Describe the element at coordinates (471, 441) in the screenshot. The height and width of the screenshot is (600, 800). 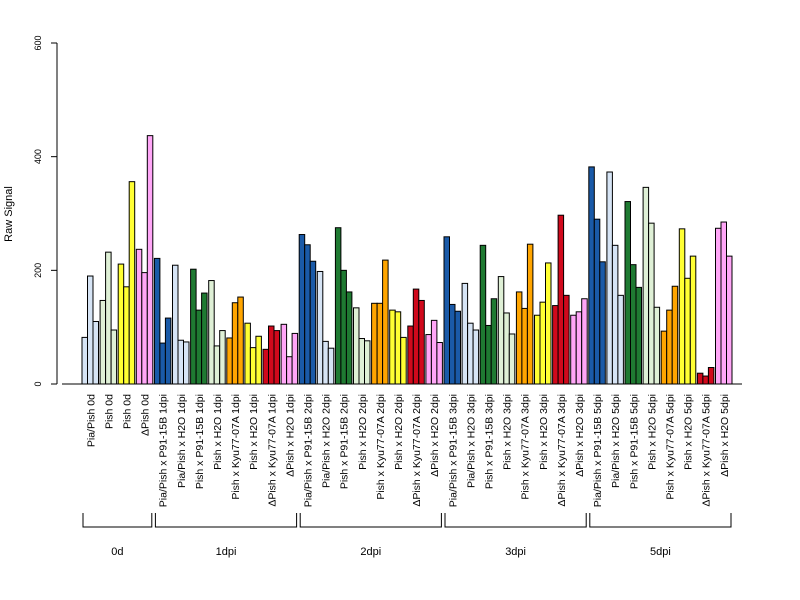
I see `category-label: Pia/Pish x H2O 3dpi` at that location.